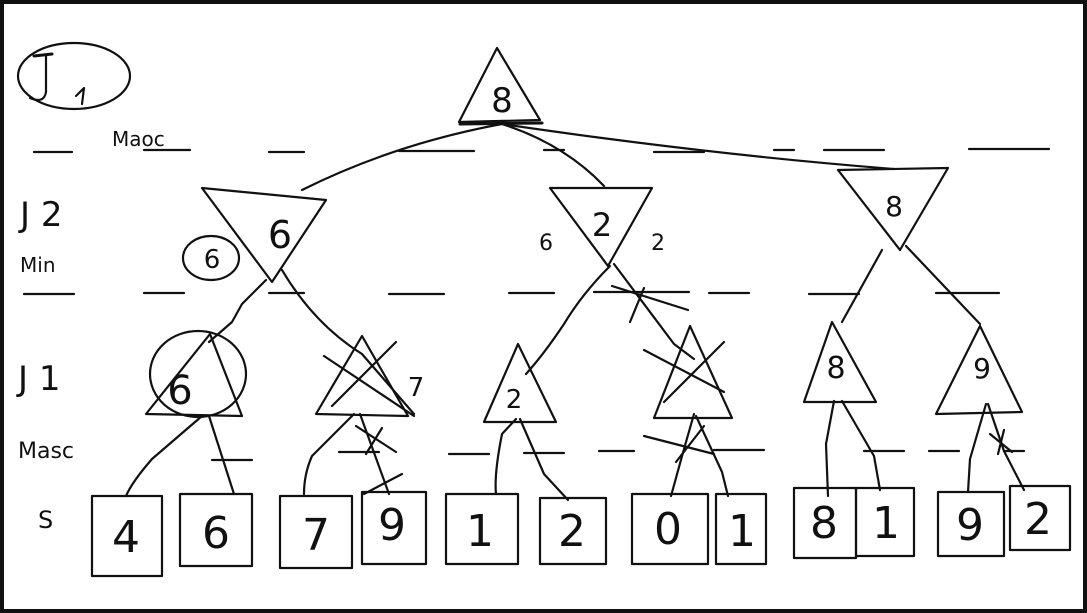 This screenshot has height=613, width=1087. Describe the element at coordinates (668, 529) in the screenshot. I see `leaf-value: 0` at that location.